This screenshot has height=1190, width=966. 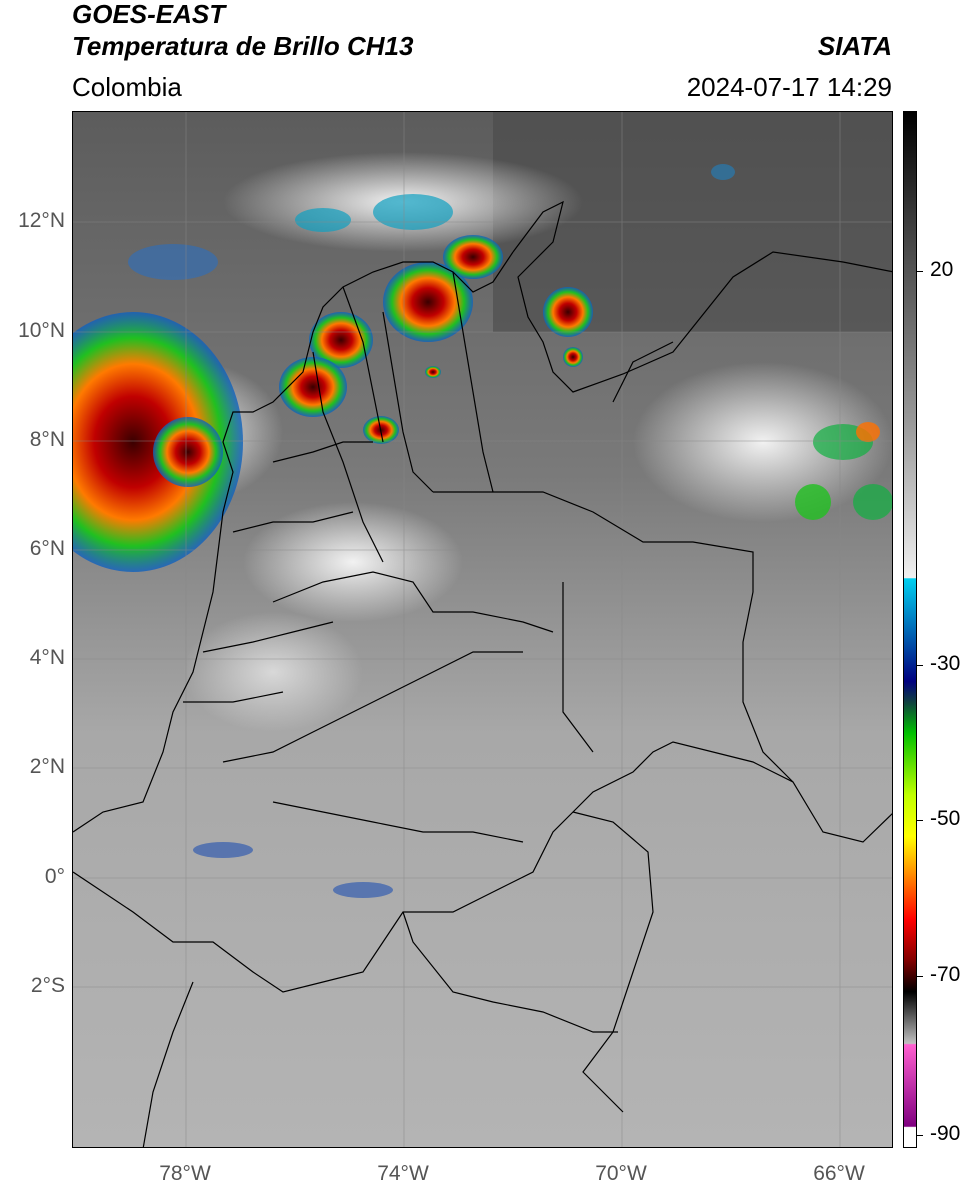 I want to click on organization-label: SIATA, so click(x=854, y=46).